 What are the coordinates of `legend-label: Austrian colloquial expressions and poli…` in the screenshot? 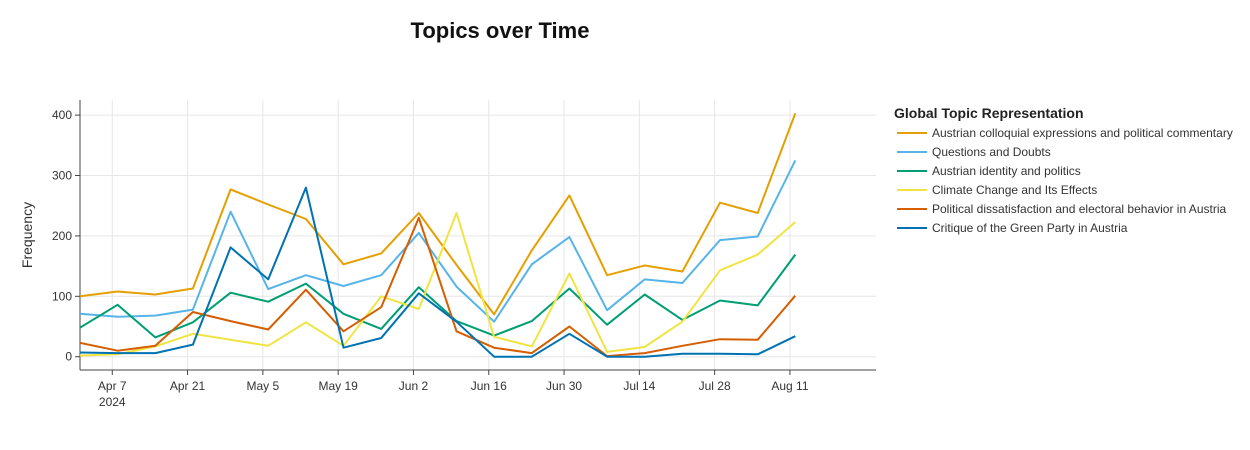 It's located at (1082, 133).